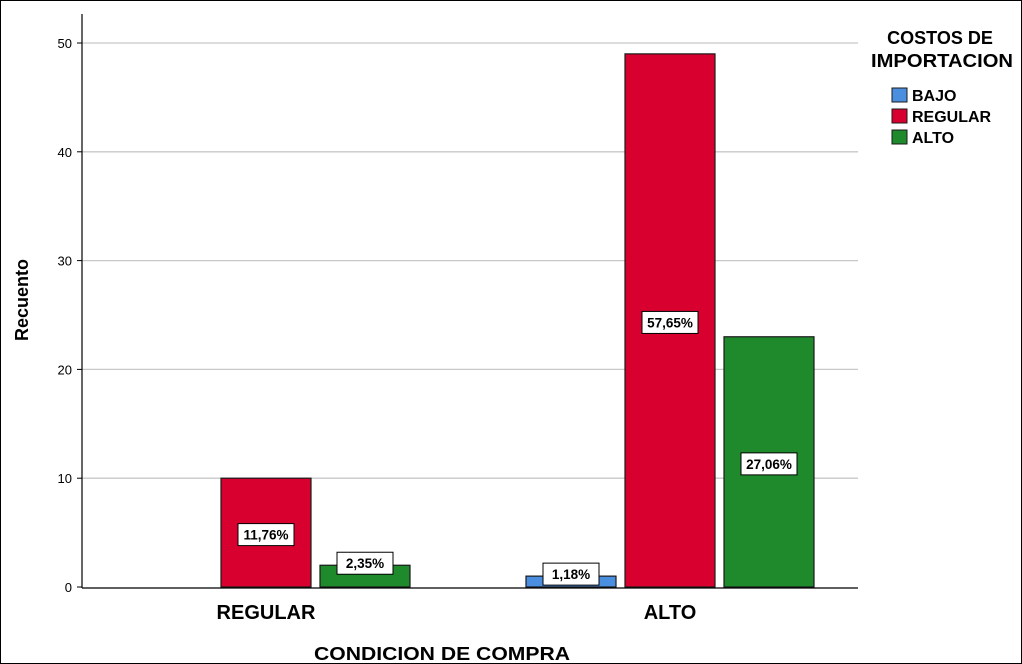 Image resolution: width=1022 pixels, height=664 pixels. Describe the element at coordinates (457, 613) in the screenshot. I see `x-tick-labels: REGULAR ALTO` at that location.